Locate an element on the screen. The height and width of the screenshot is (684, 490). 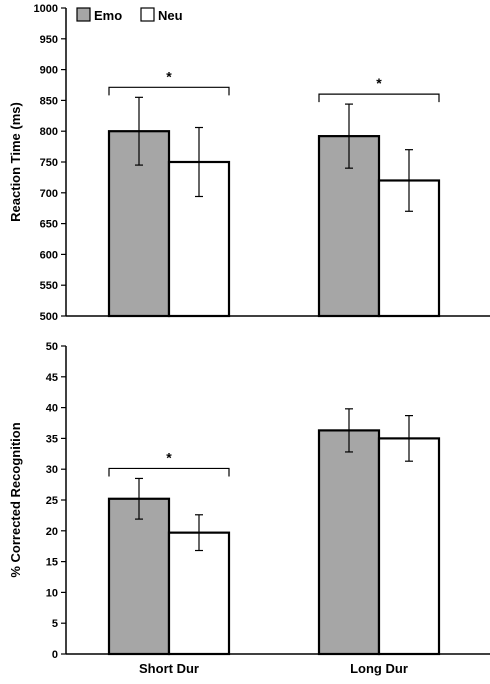
corrected-recognition-y-tick-label: 0 is located at coordinates (55, 655).